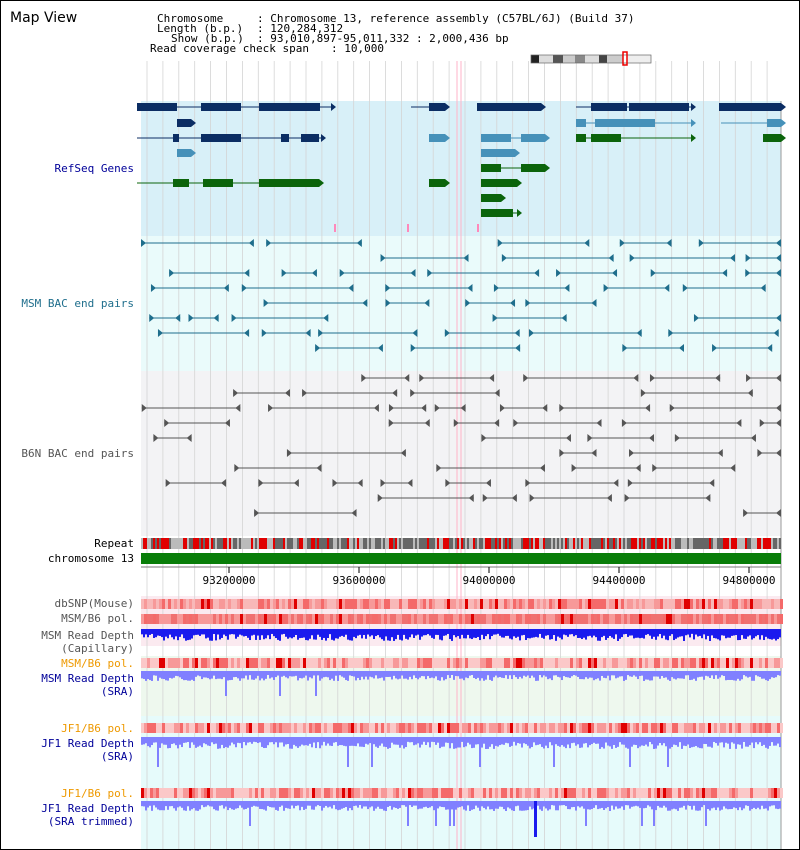 The width and height of the screenshot is (800, 850). I want to click on gene-strand-arrow, so click(547, 168).